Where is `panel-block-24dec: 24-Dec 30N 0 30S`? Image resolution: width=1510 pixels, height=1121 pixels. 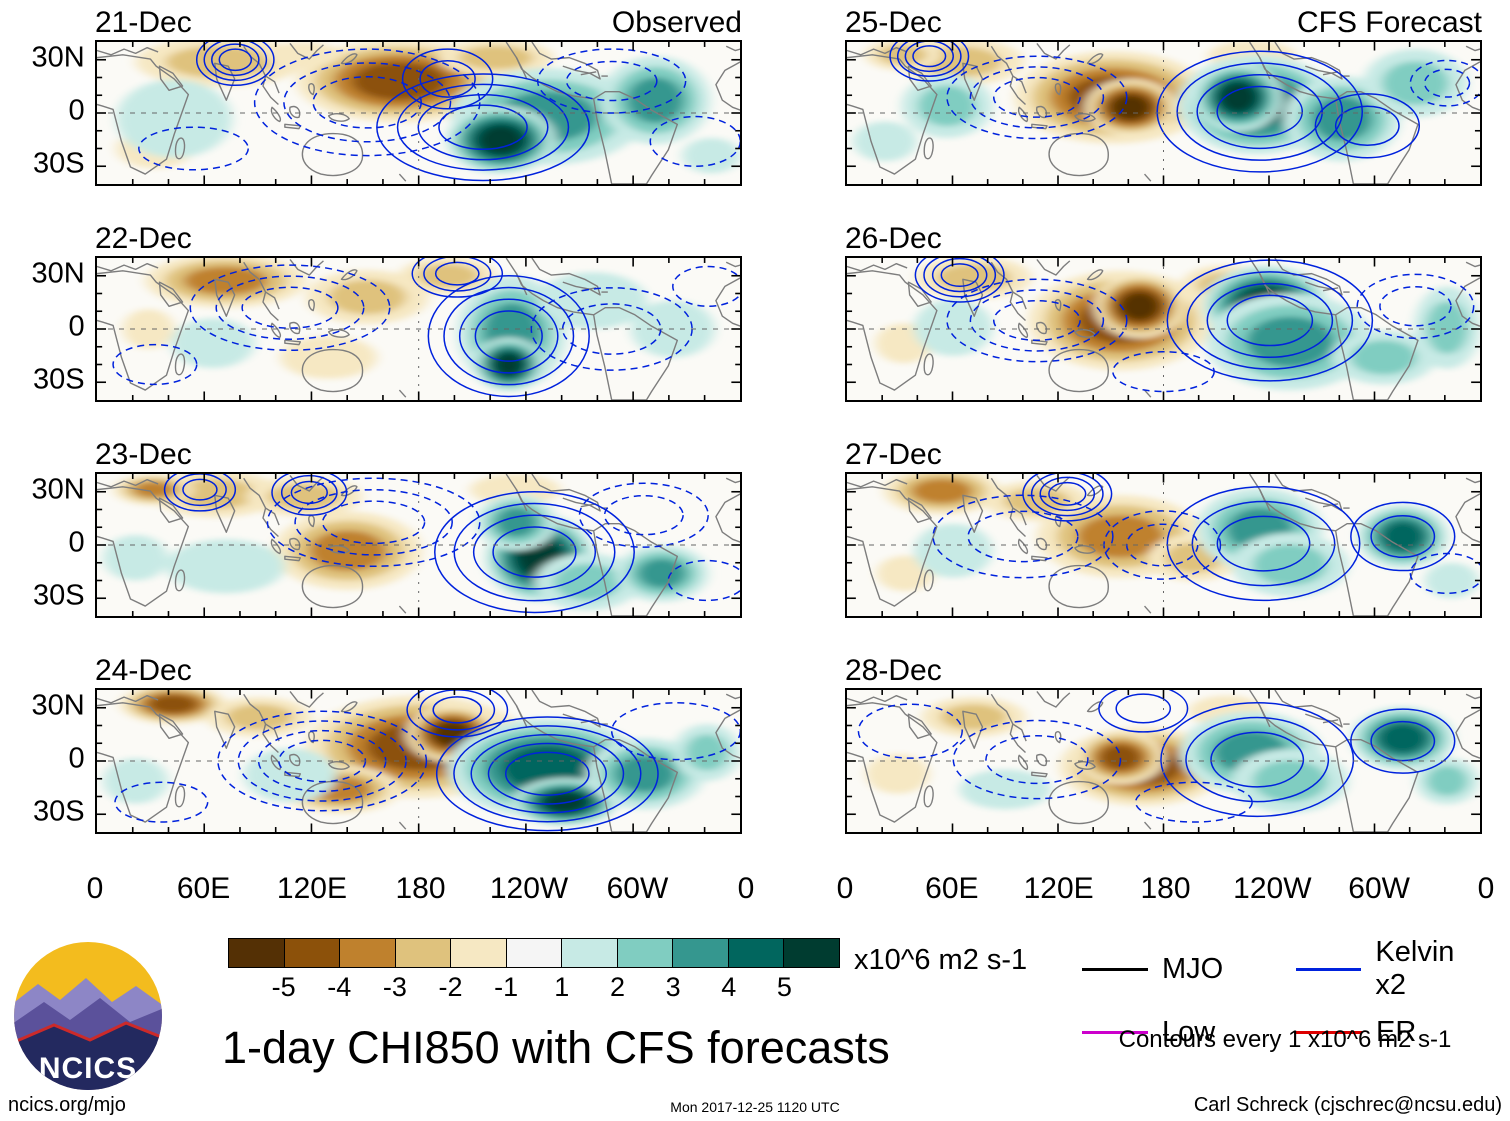
panel-block-24dec: 24-Dec 30N 0 30S is located at coordinates (386, 744).